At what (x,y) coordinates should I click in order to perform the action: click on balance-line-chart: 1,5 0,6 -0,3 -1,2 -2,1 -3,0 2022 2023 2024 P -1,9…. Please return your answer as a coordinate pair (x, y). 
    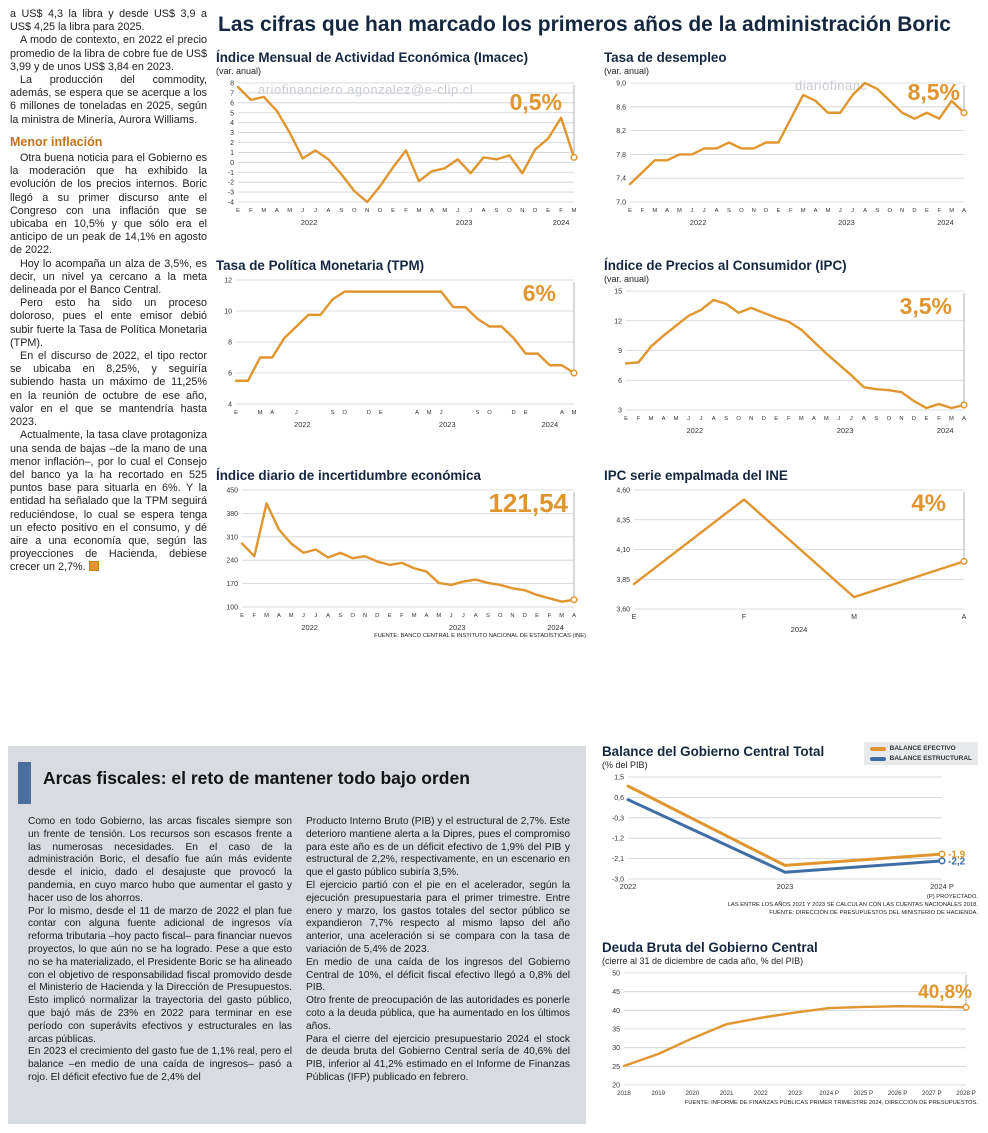
    Looking at the image, I should click on (790, 832).